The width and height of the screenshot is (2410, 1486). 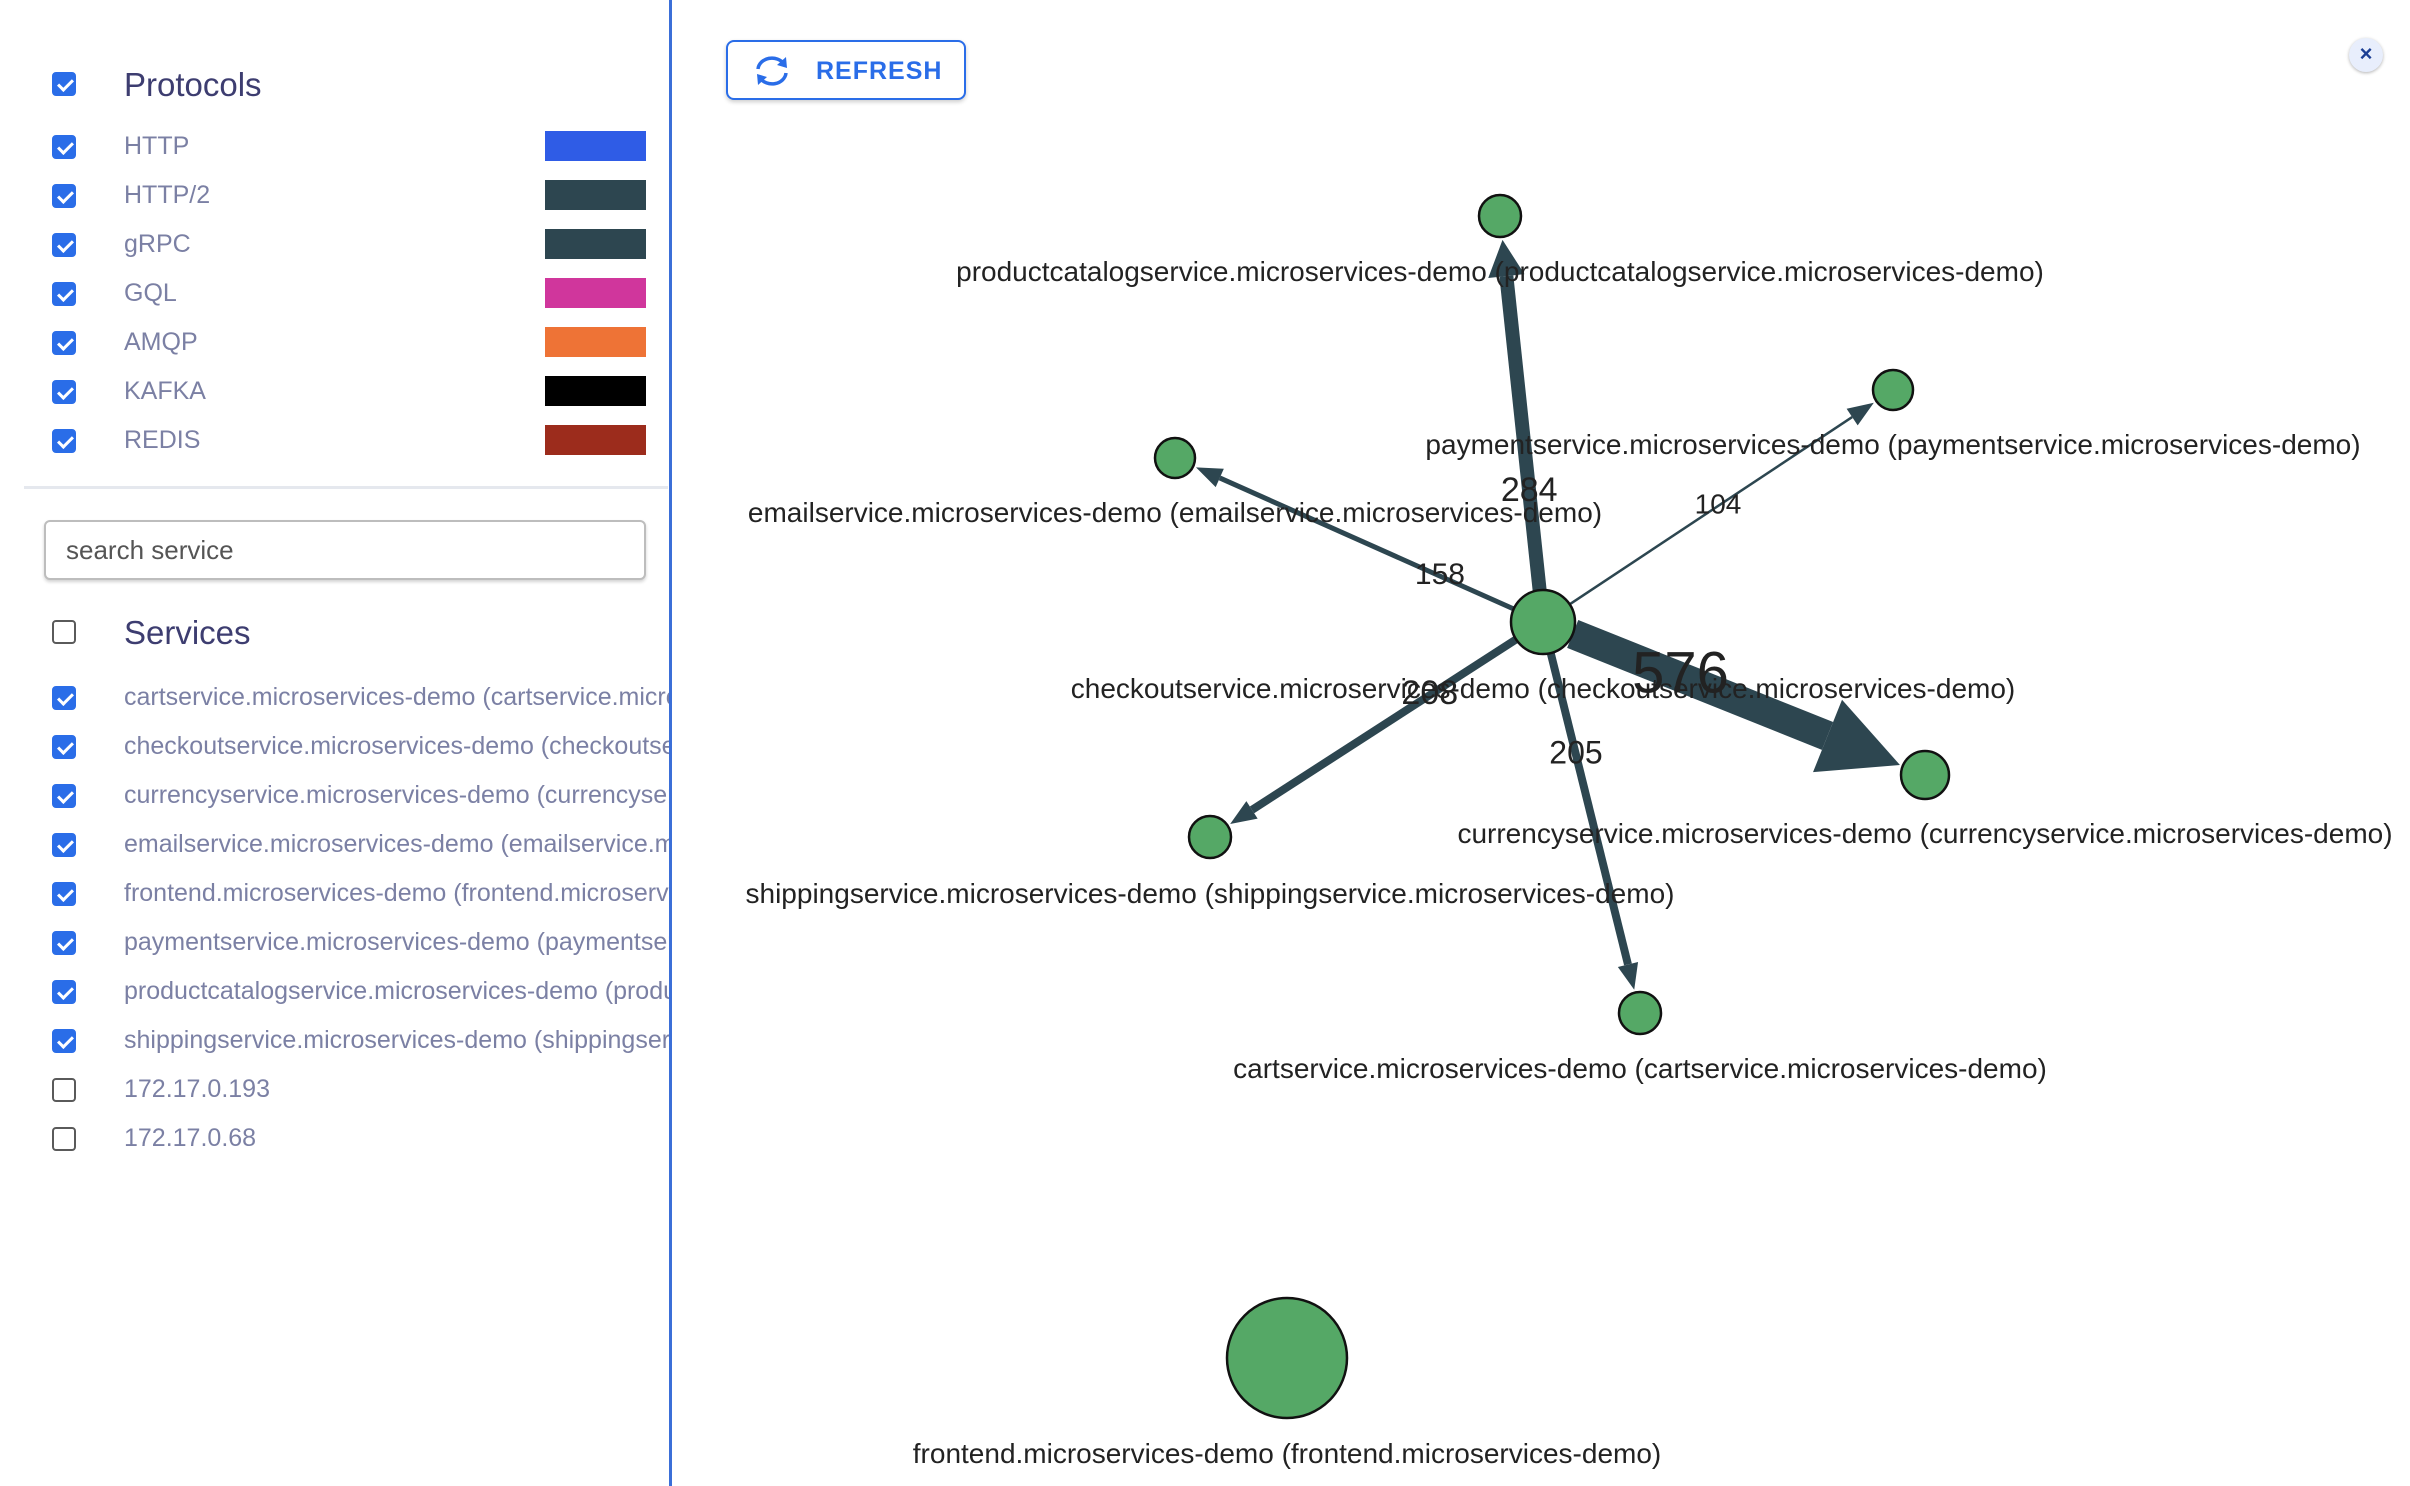 I want to click on refresh-icon, so click(x=772, y=71).